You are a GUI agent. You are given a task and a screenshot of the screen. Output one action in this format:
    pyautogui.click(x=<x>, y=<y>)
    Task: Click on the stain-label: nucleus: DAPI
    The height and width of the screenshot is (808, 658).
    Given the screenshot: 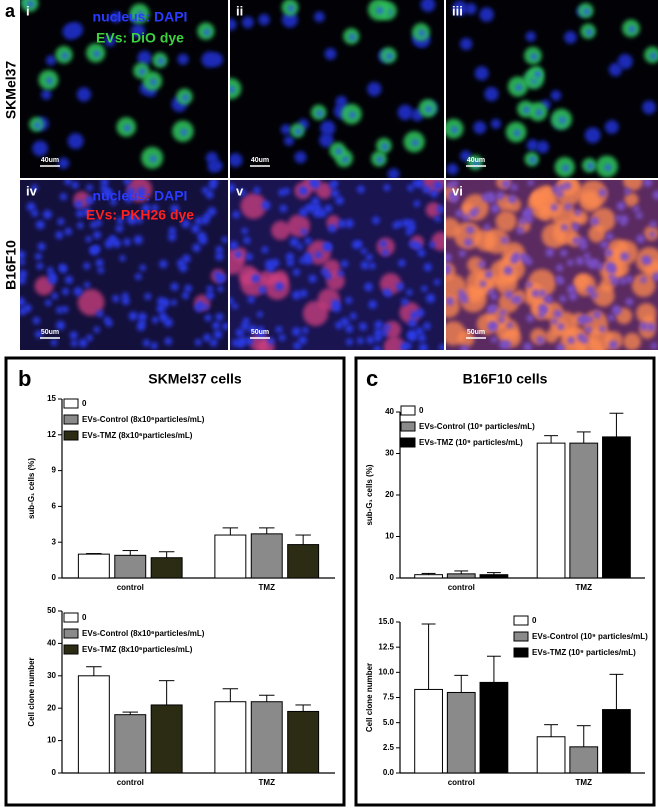 What is the action you would take?
    pyautogui.click(x=140, y=196)
    